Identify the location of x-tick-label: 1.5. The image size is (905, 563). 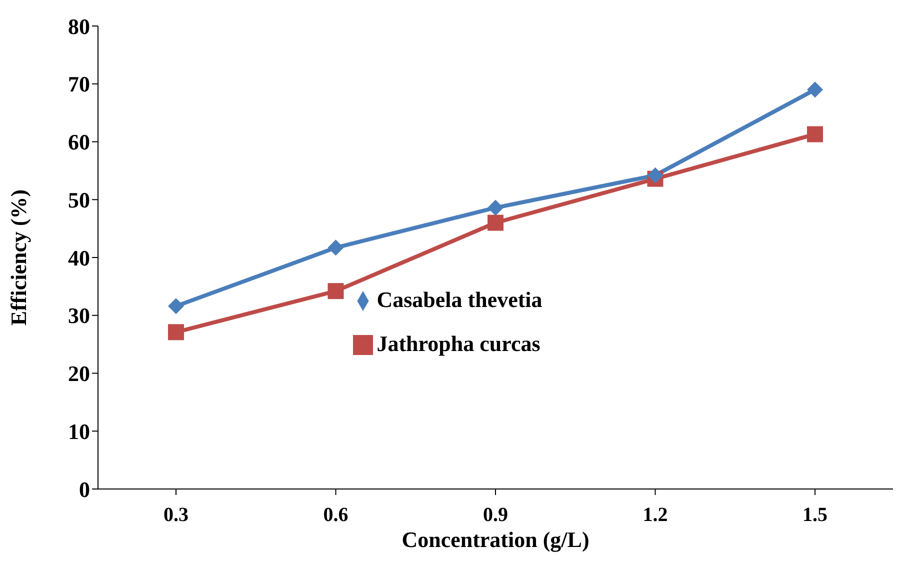
(815, 515).